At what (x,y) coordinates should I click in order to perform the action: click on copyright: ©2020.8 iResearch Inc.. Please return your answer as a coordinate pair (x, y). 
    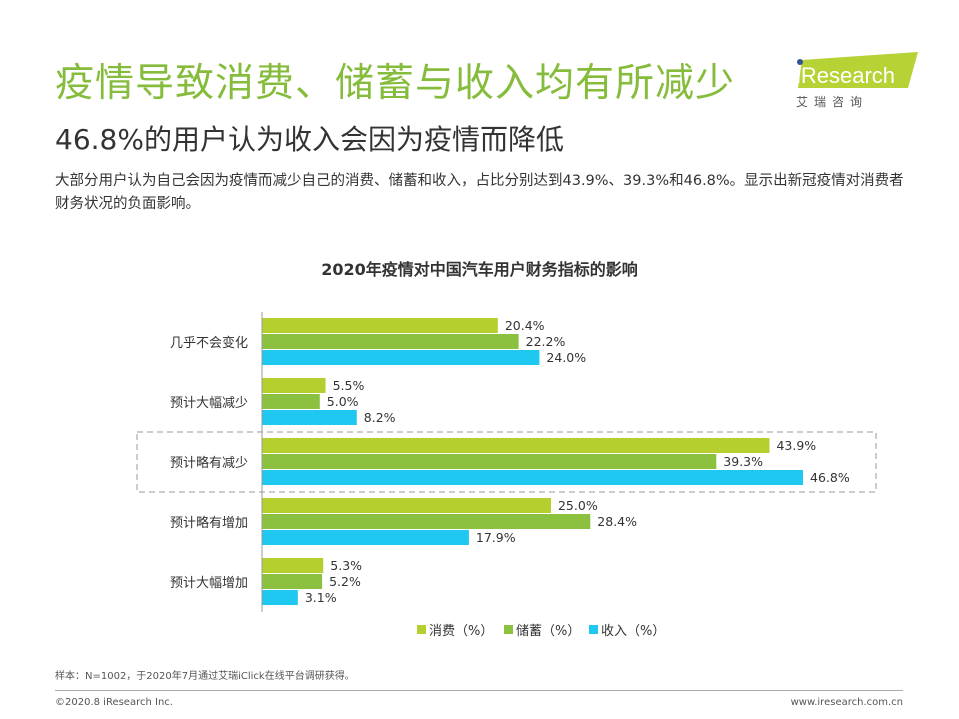
    Looking at the image, I should click on (114, 702).